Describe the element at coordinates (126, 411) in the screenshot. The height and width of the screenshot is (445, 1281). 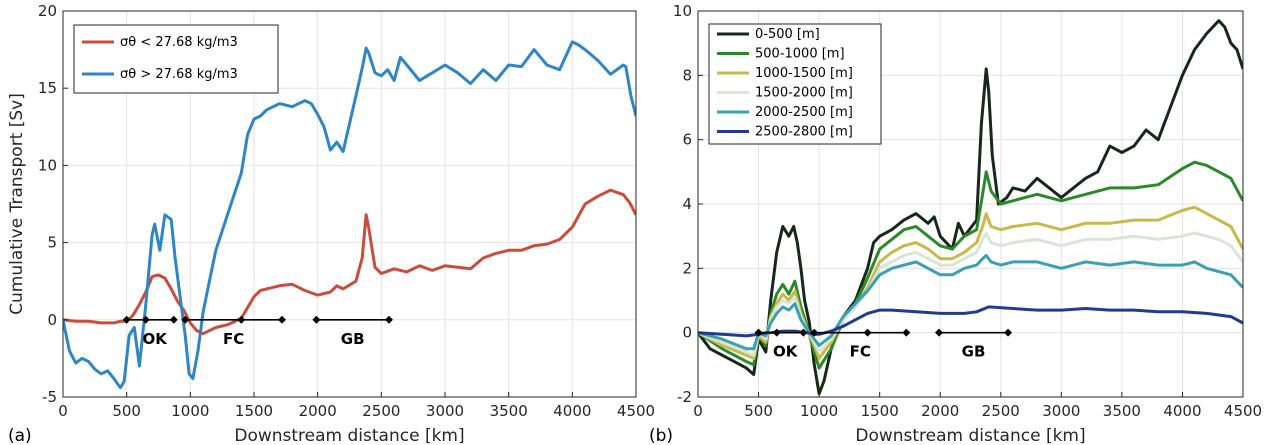
I see `panel-a-x-tick-label: 500` at that location.